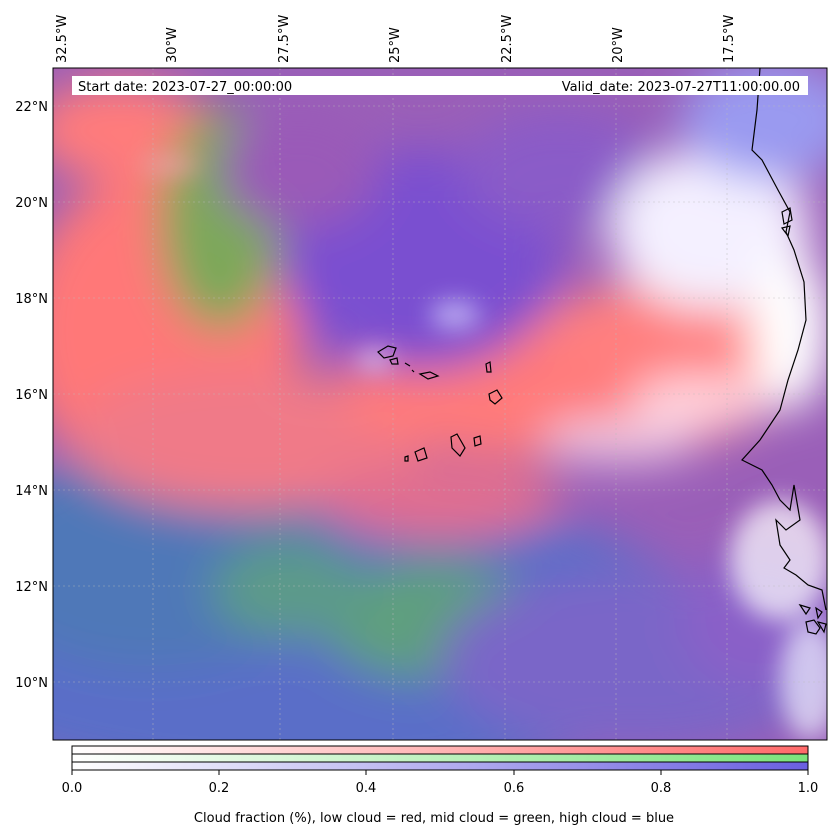  Describe the element at coordinates (172, 45) in the screenshot. I see `lon-tick-label: 30°W` at that location.